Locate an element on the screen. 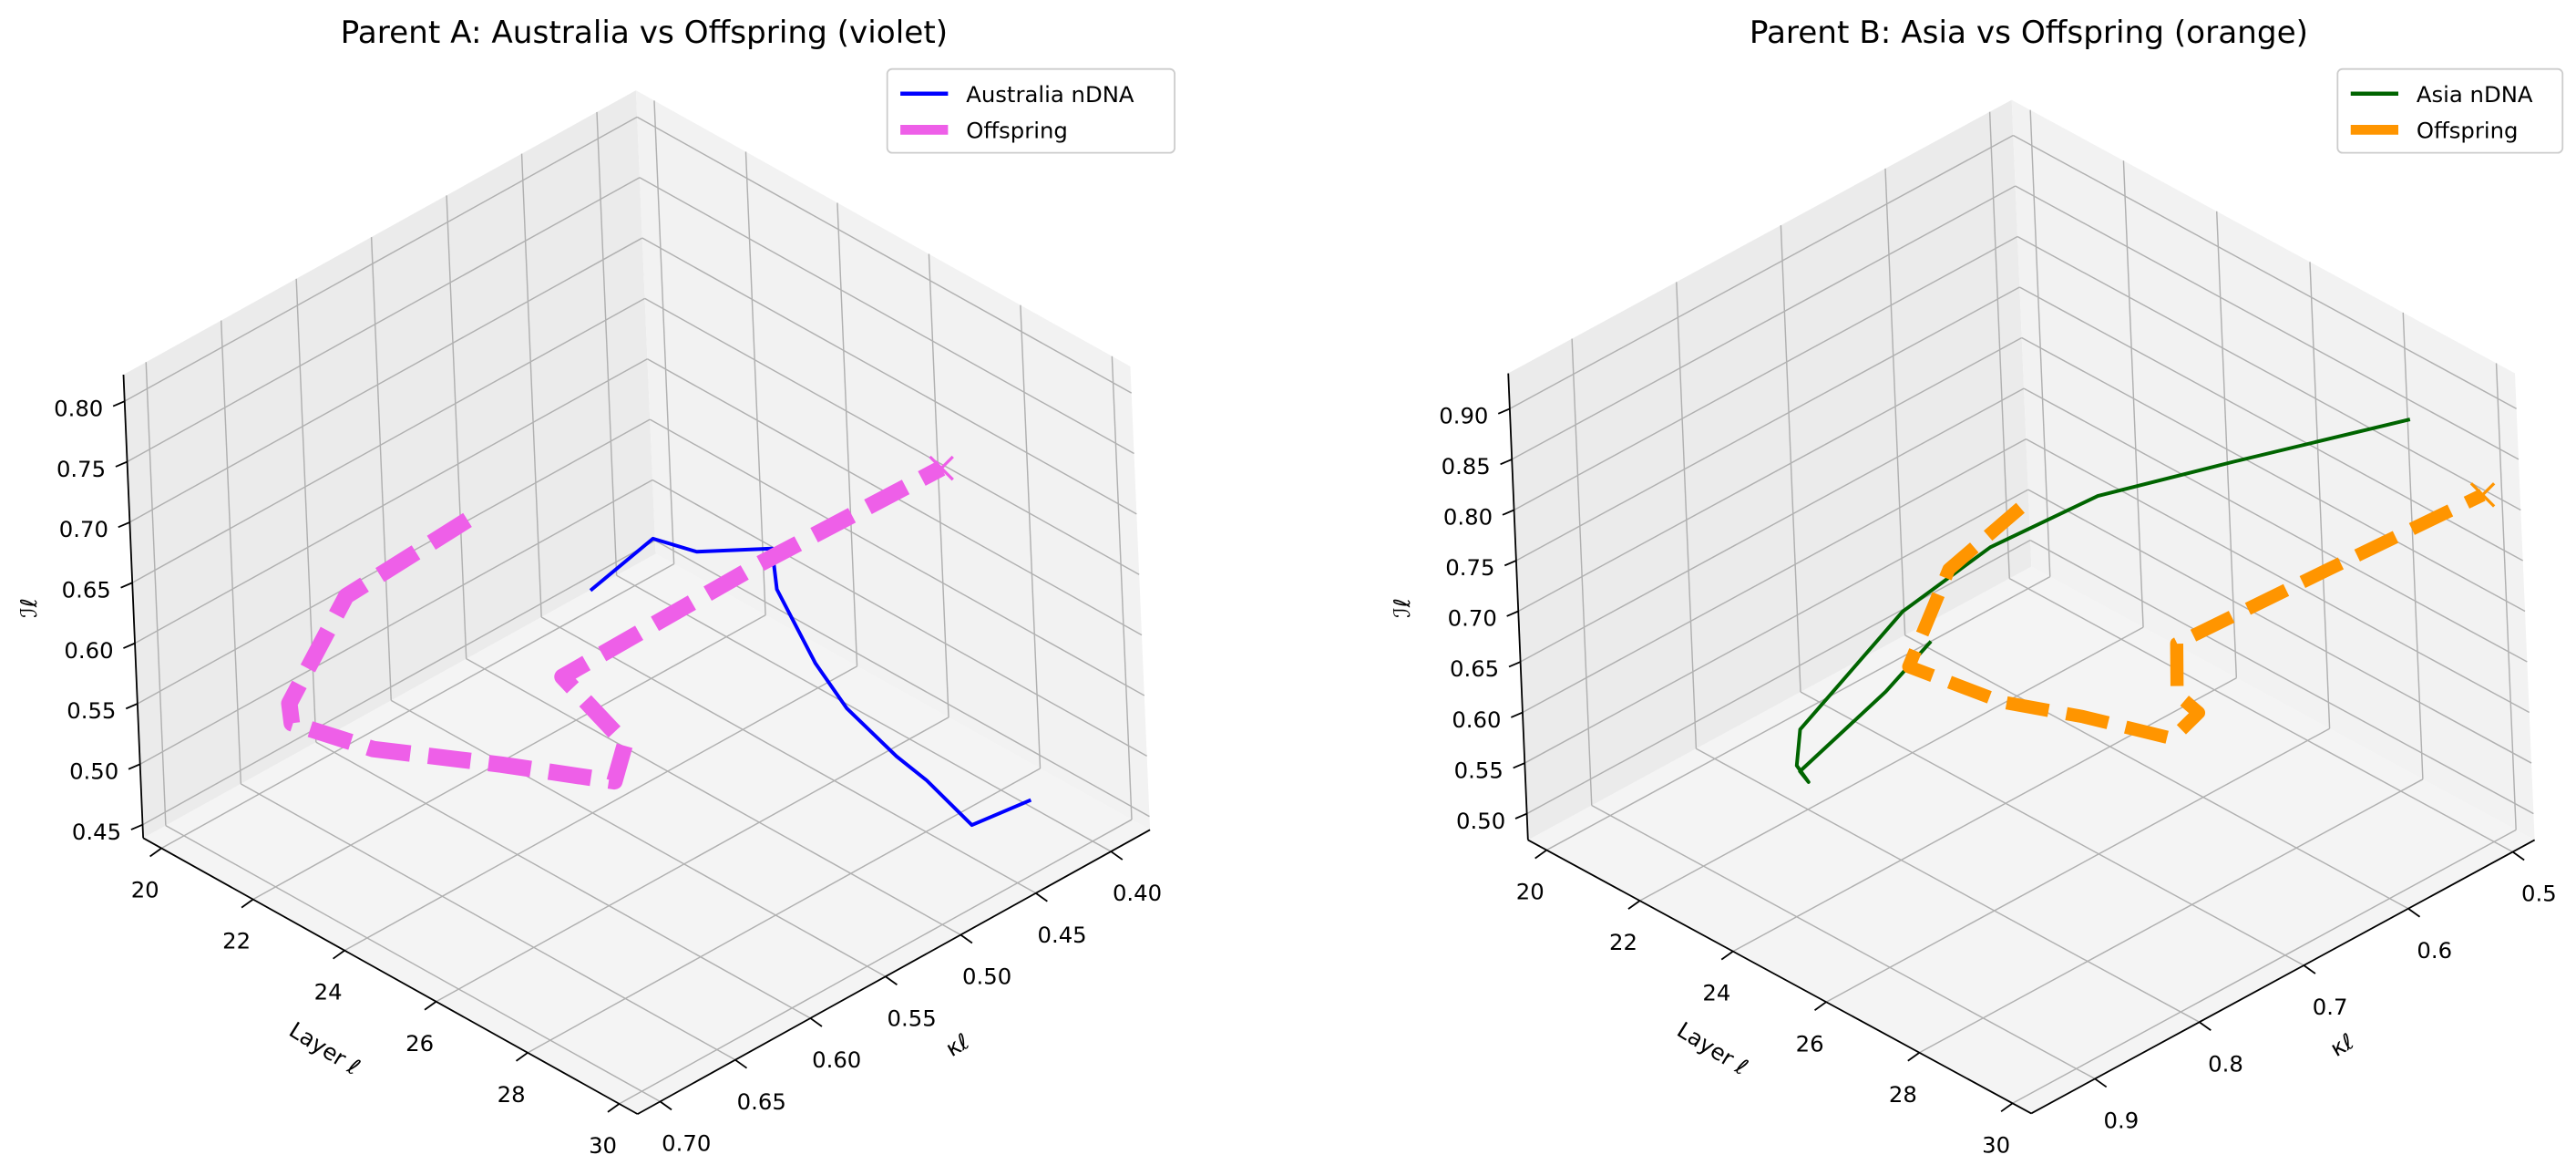  z-tick-label: 0.50 is located at coordinates (93, 771).